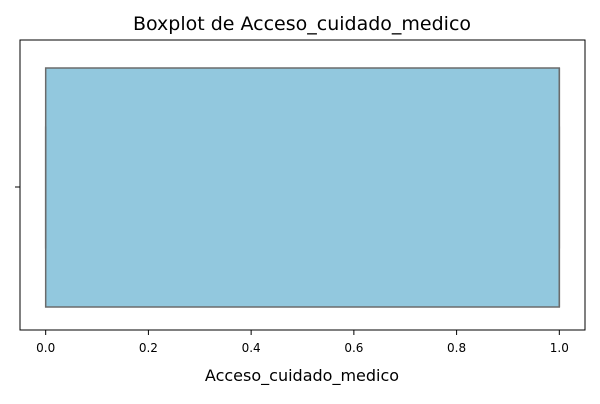  I want to click on x-tick-label: 1.0, so click(559, 348).